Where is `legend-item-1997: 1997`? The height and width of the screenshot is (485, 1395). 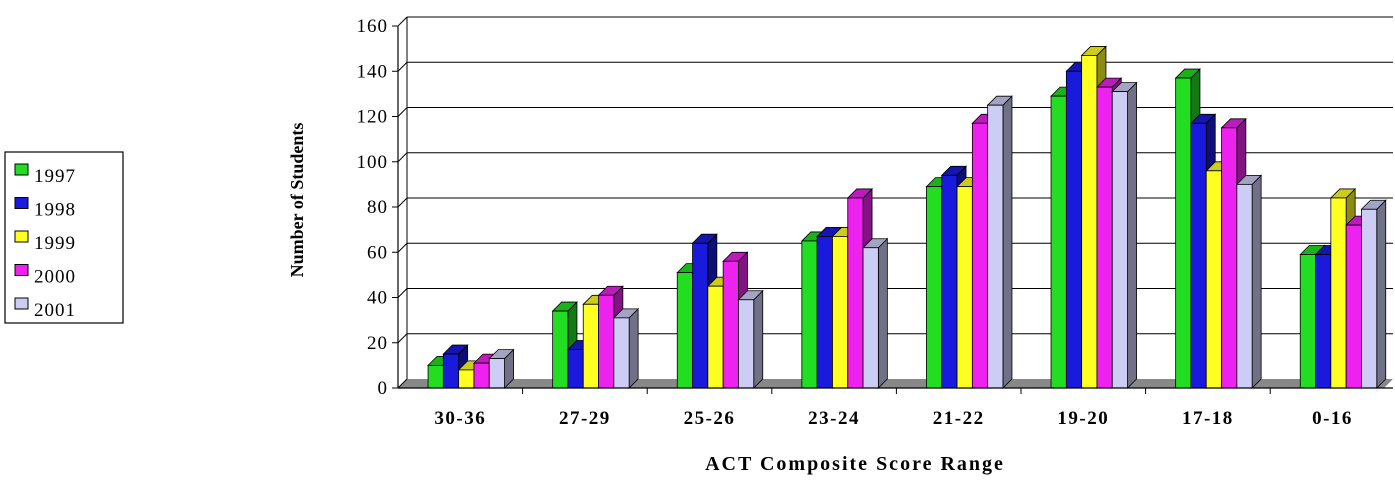 legend-item-1997: 1997 is located at coordinates (45, 175).